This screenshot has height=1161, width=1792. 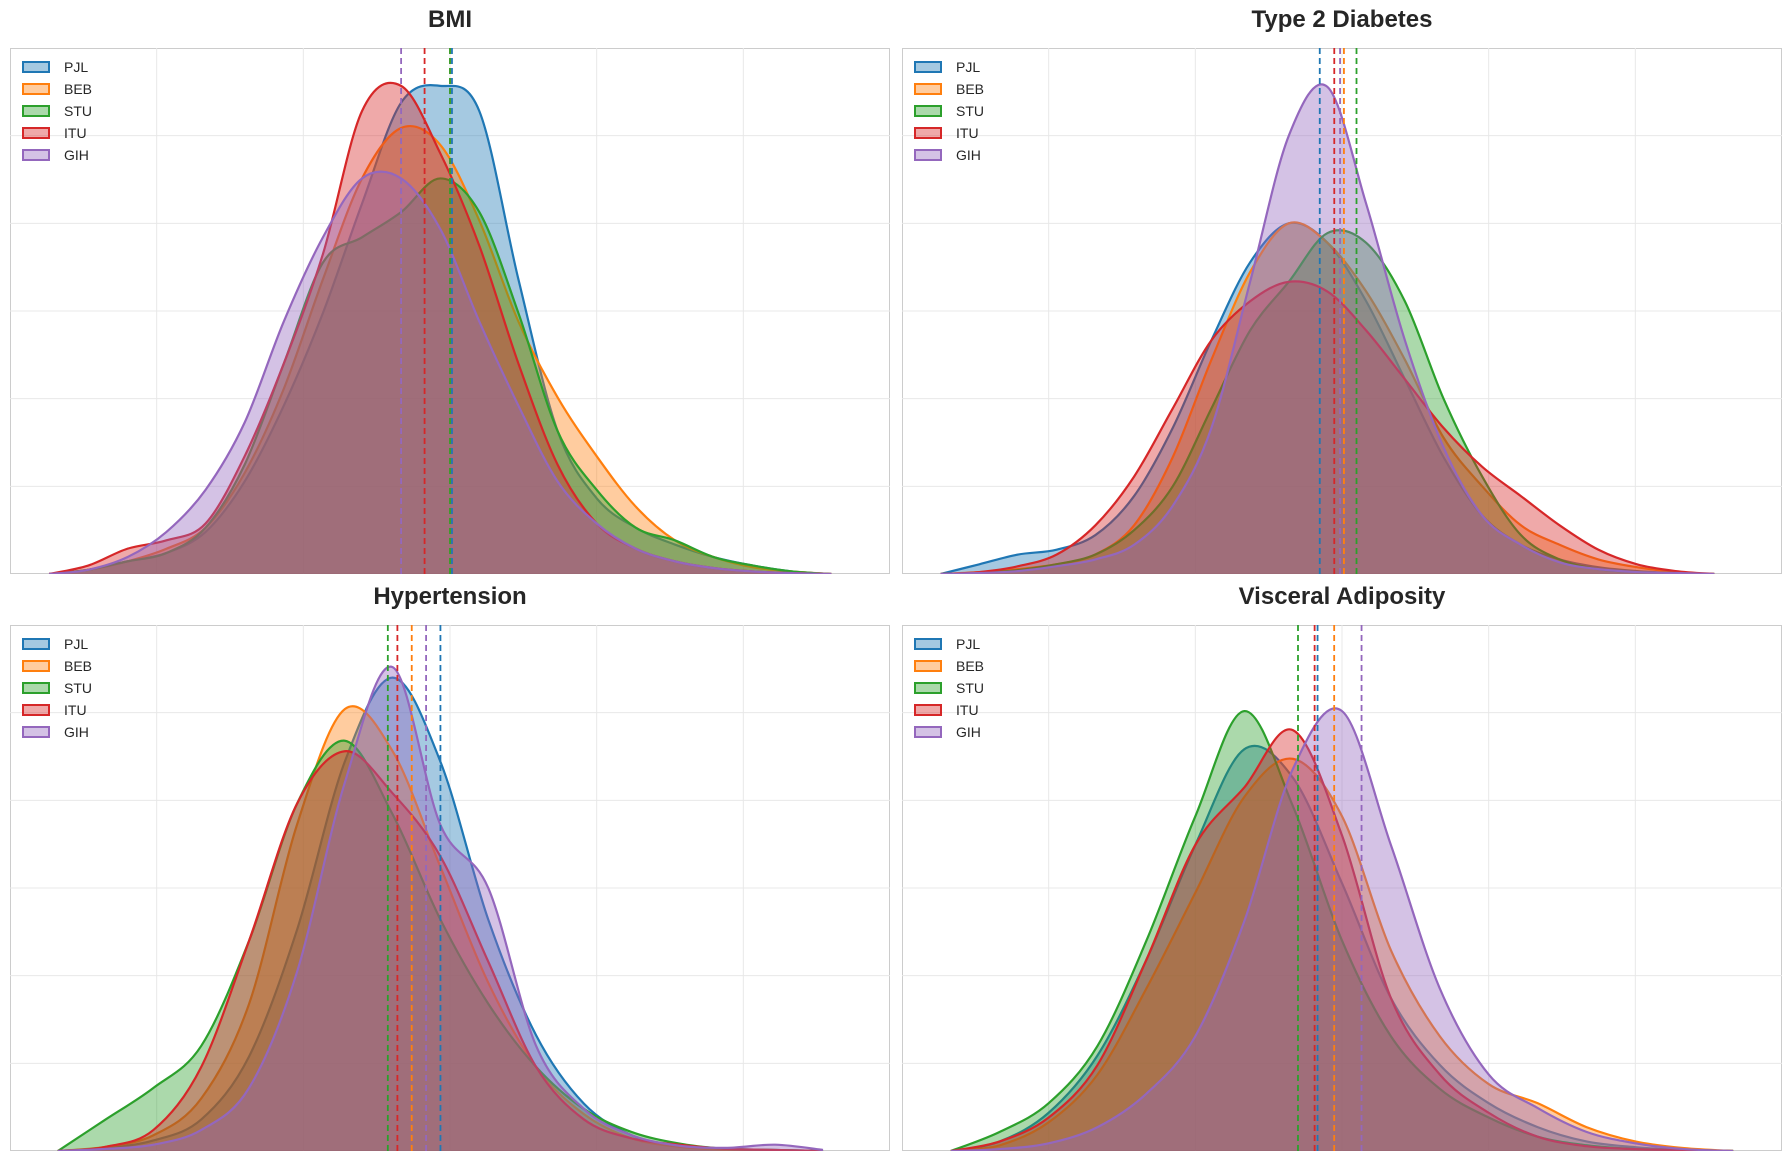 I want to click on panel-title: Hypertension, so click(x=450, y=596).